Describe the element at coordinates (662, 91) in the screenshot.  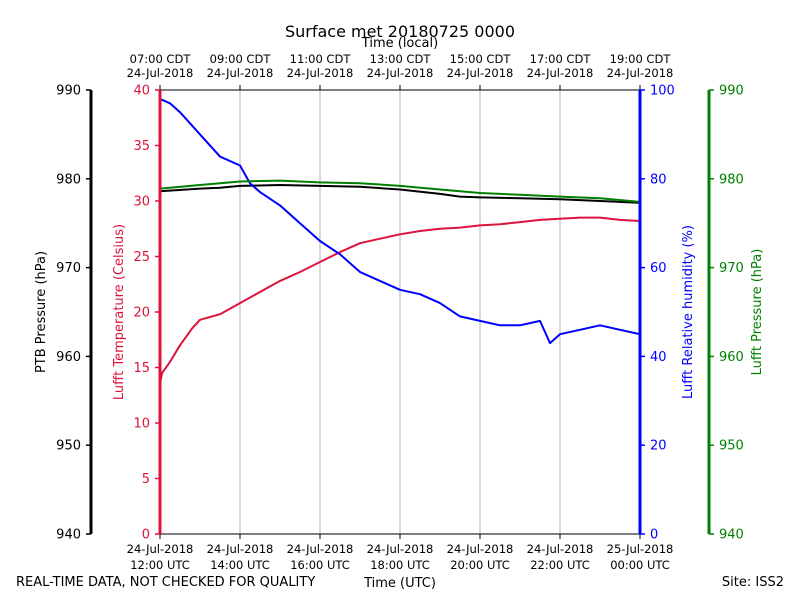
I see `rh-tick-label-5: 100` at that location.